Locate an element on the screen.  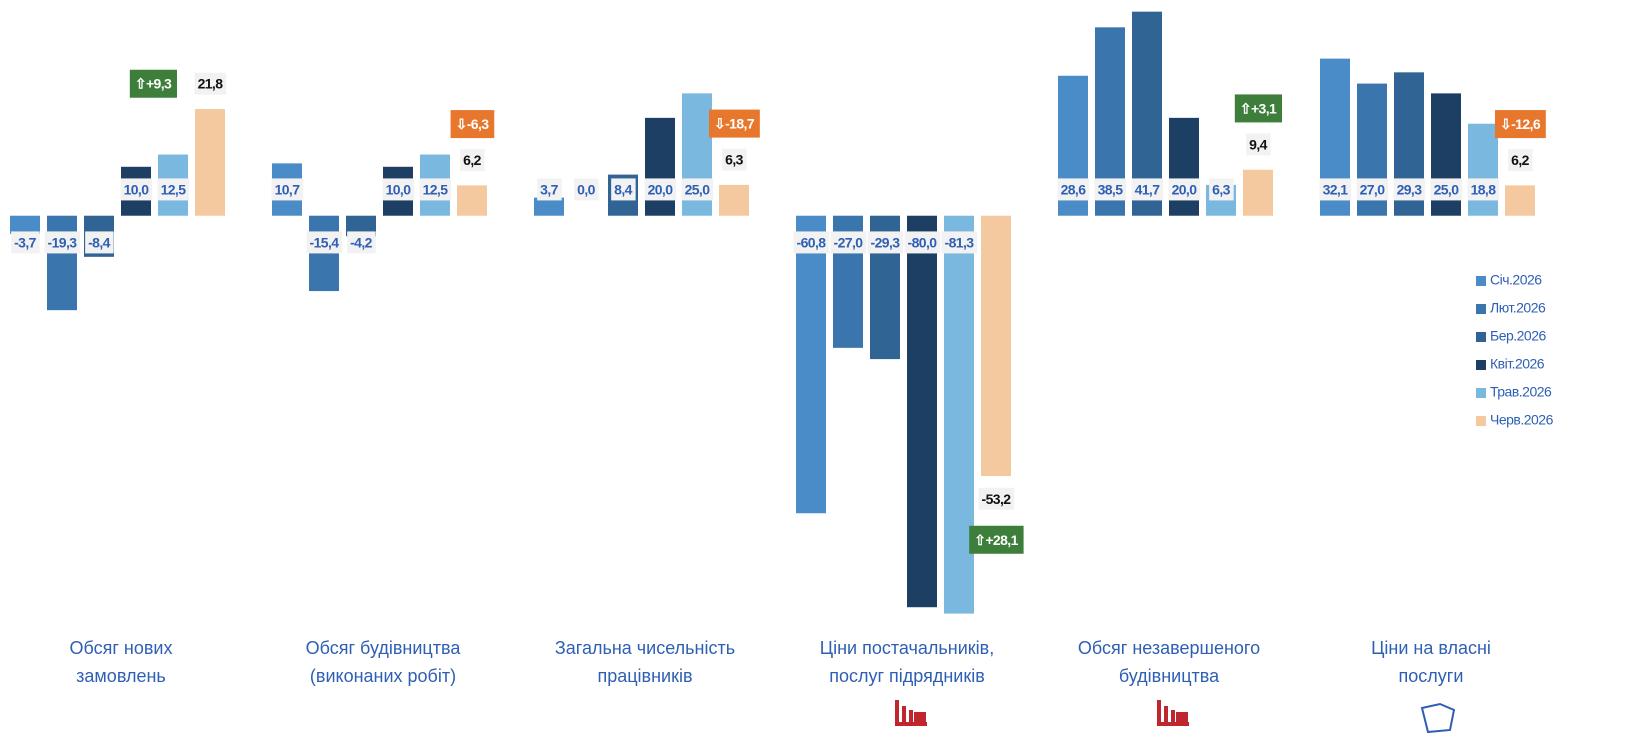
icon is located at coordinates (1438, 718).